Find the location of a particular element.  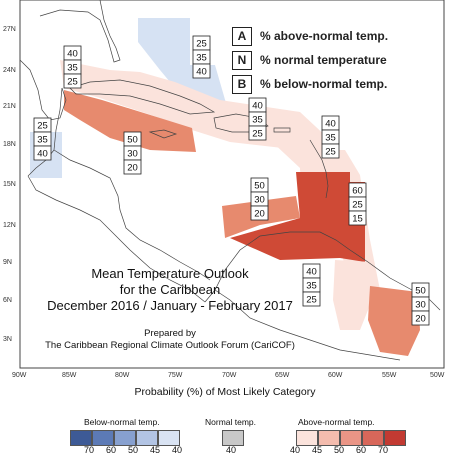

puerto-rico-coast is located at coordinates (282, 130).